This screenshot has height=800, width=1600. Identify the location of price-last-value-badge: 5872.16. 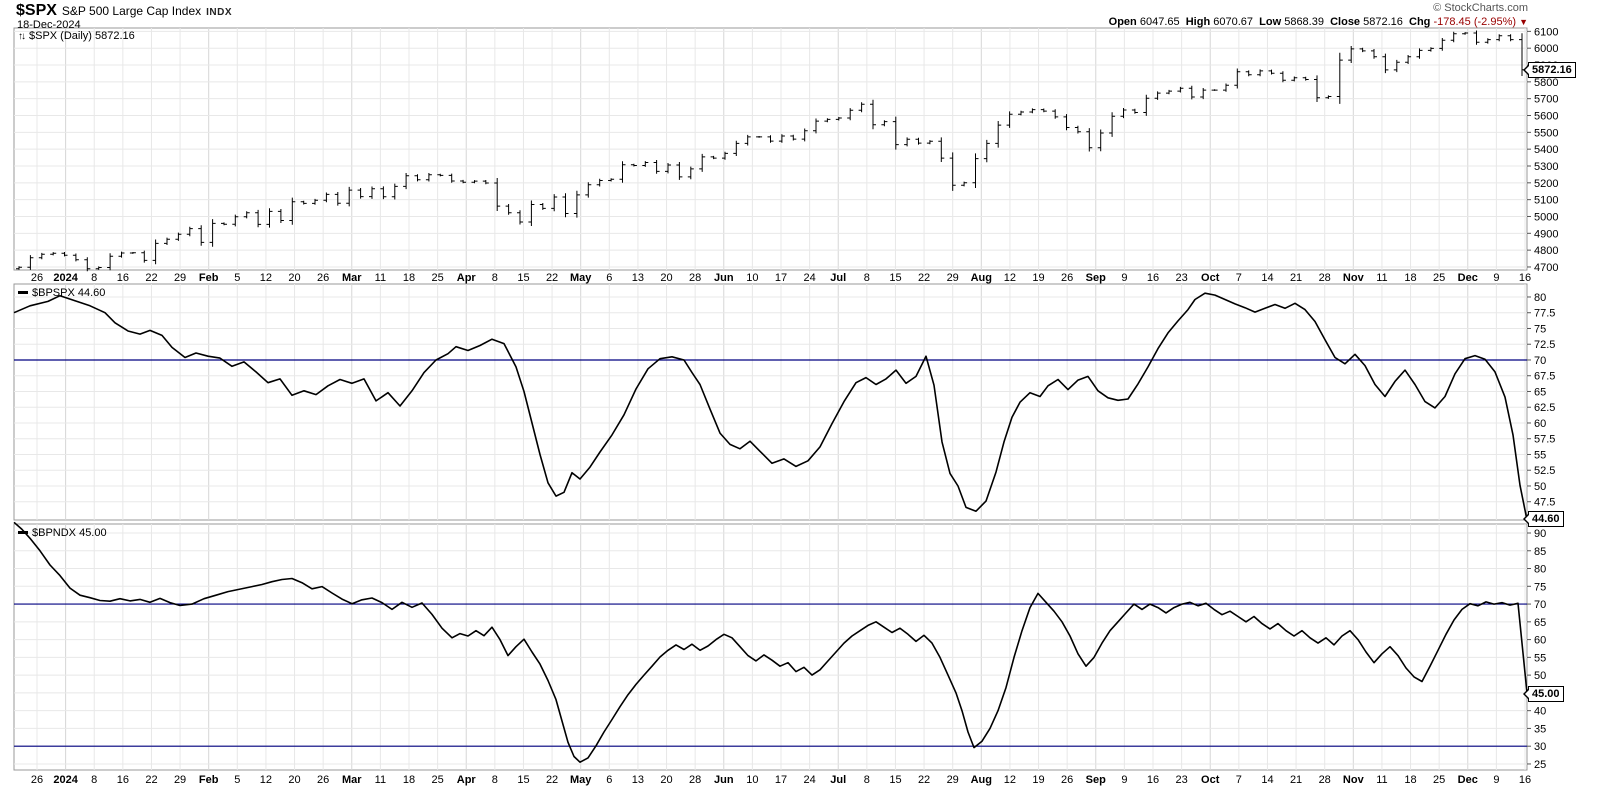
(1549, 70).